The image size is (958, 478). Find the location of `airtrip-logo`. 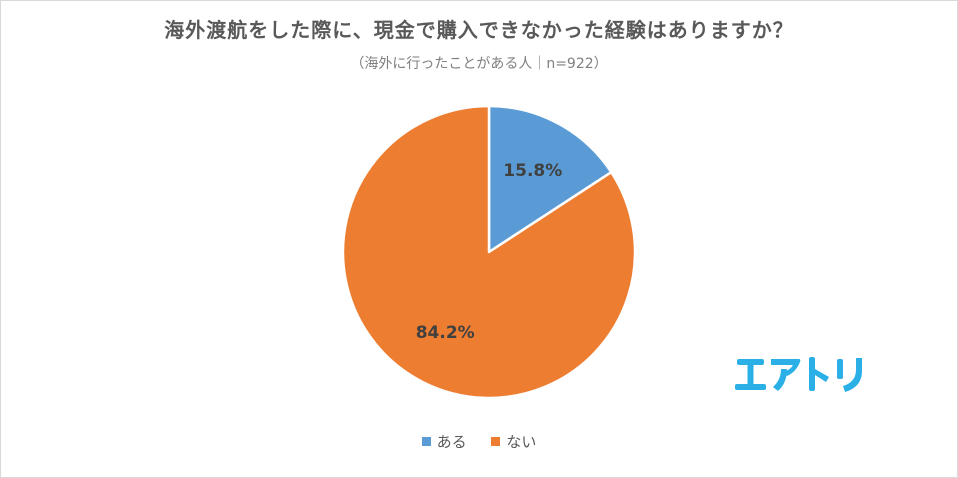

airtrip-logo is located at coordinates (802, 378).